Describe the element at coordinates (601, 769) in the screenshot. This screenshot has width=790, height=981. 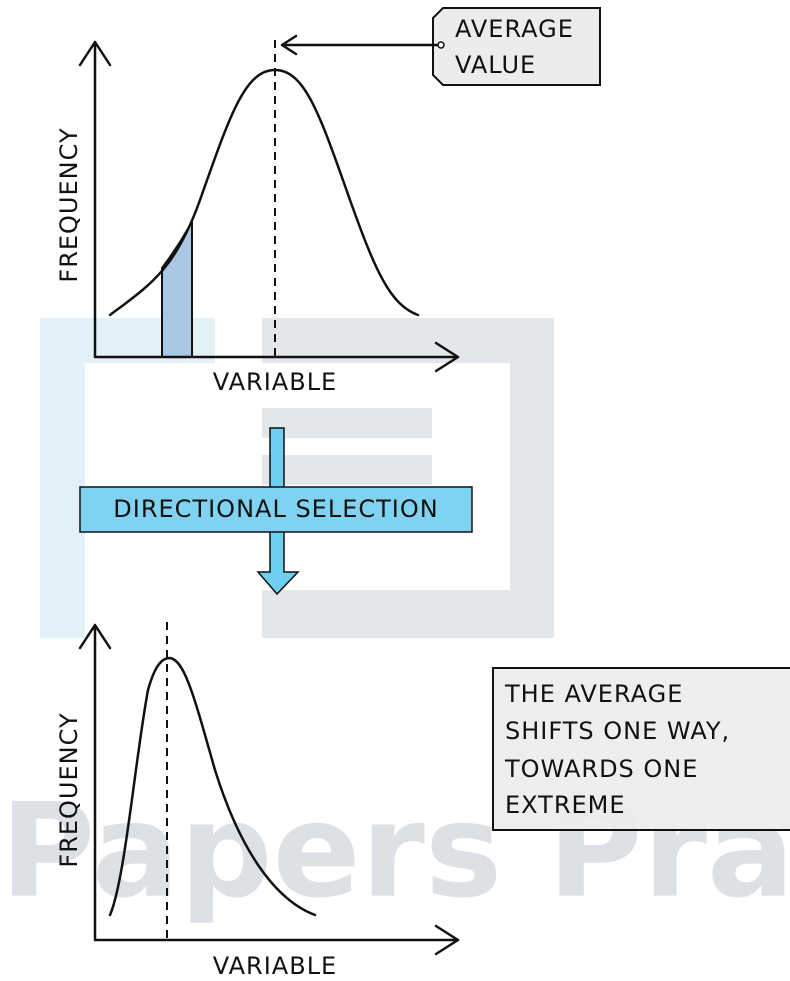
I see `note-text: TOWARDS ONE` at that location.